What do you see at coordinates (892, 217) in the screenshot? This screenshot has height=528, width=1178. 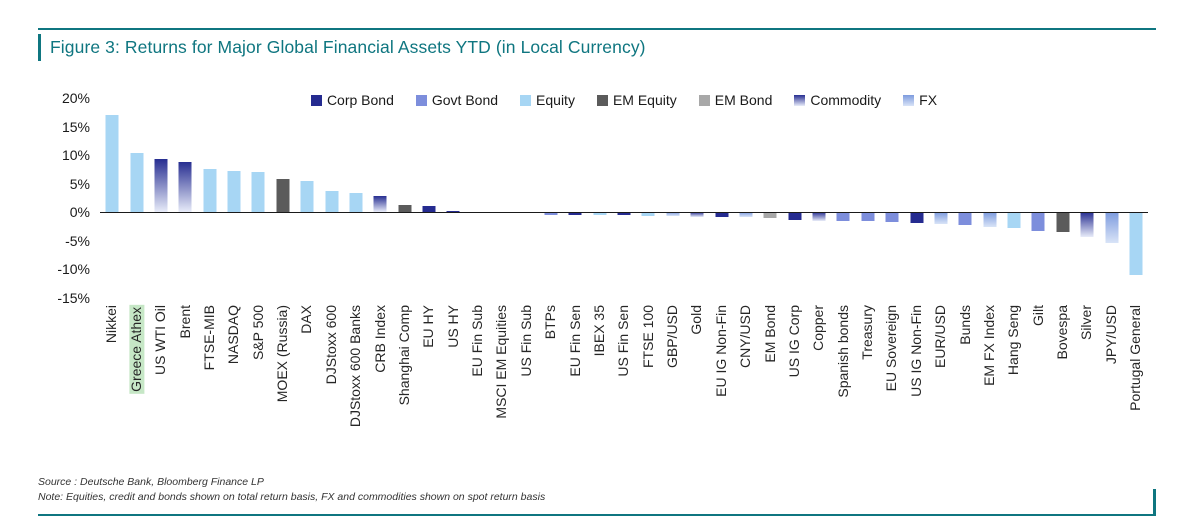 I see `bar-eu-sovereign` at bounding box center [892, 217].